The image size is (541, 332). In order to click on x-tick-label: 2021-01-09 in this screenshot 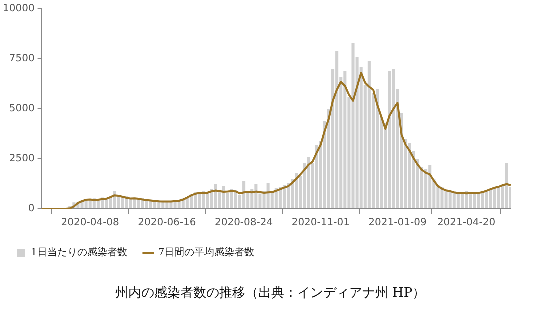, I will do `click(397, 223)`.